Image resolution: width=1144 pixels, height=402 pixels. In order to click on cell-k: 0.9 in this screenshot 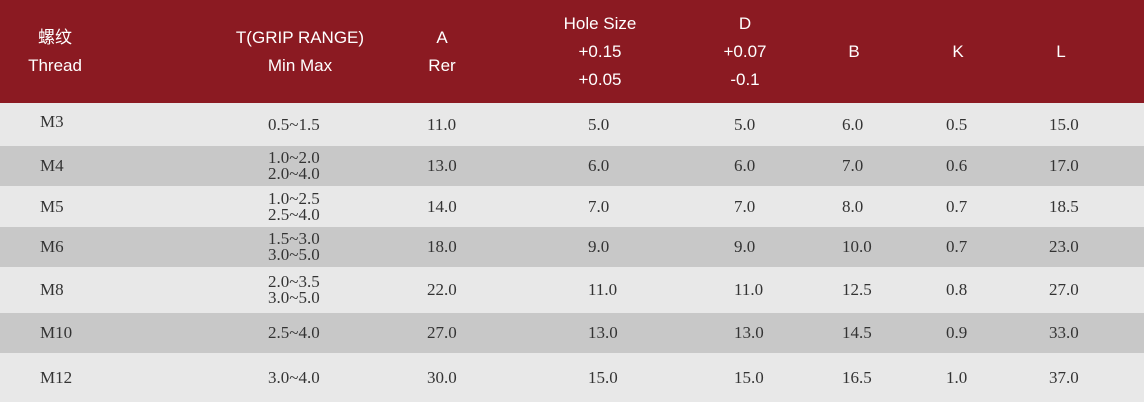, I will do `click(956, 333)`.